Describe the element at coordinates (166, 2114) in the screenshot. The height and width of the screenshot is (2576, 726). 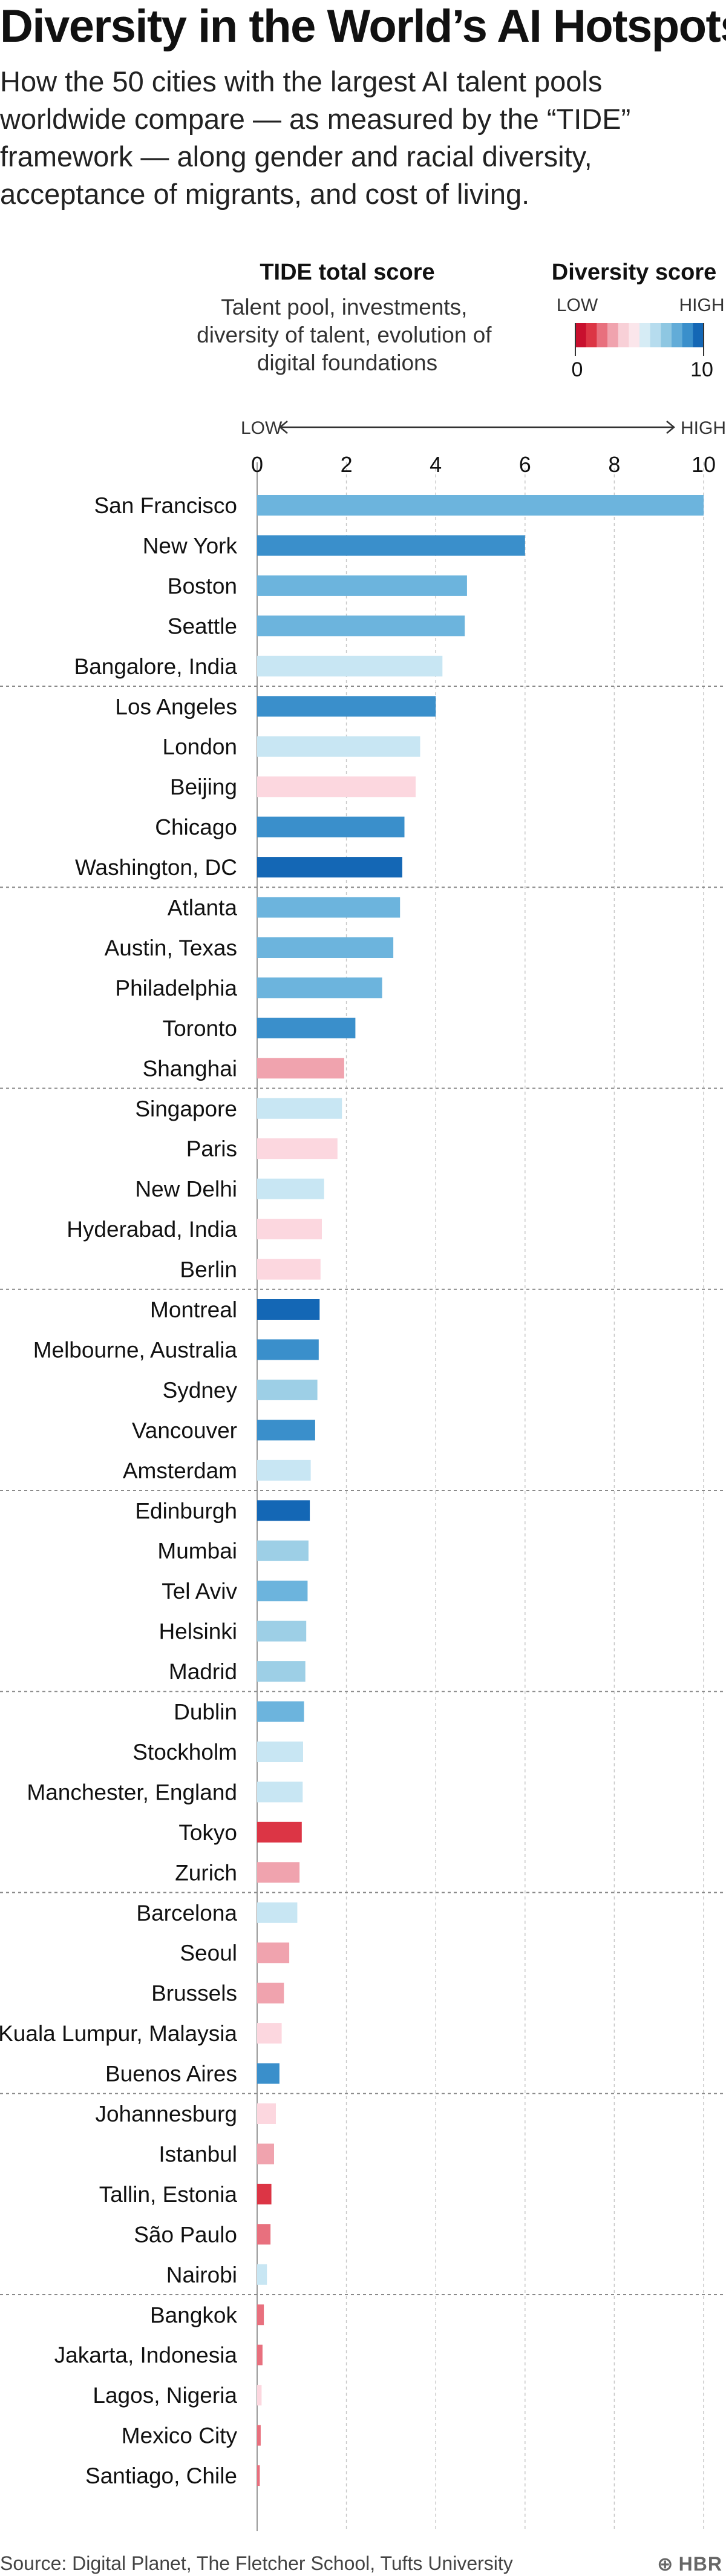
I see `city-label: Johannesburg` at that location.